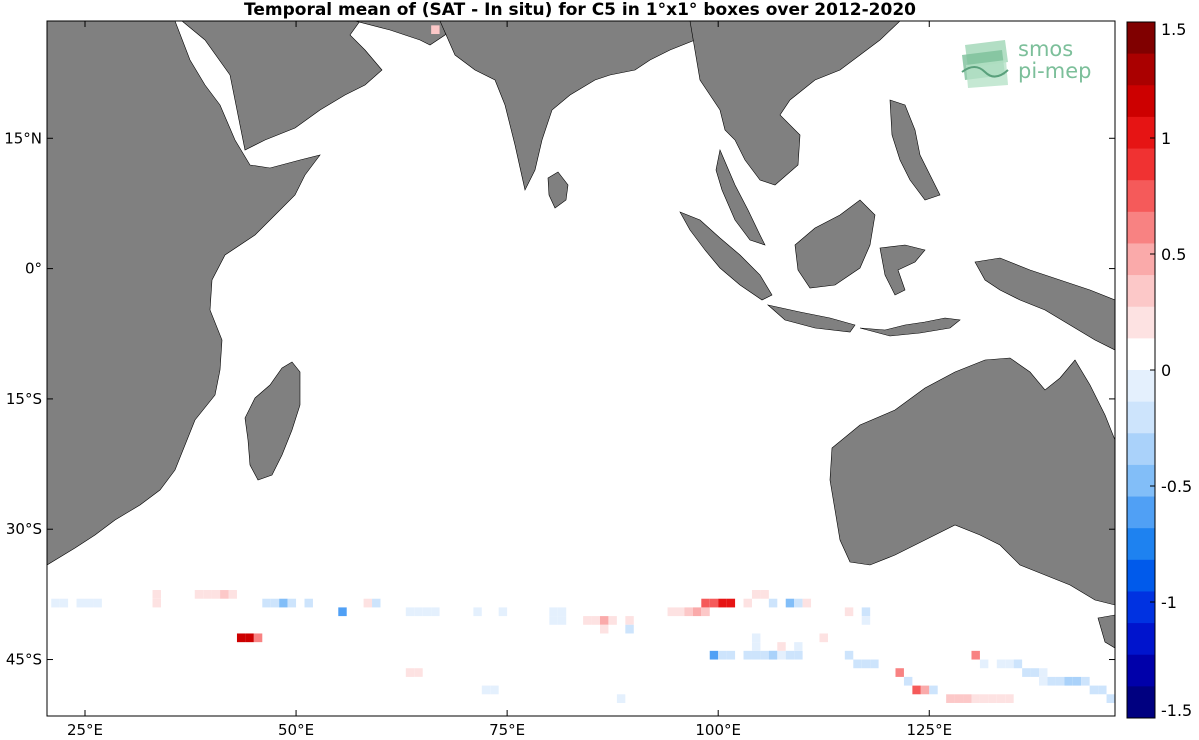 This screenshot has width=1199, height=740. What do you see at coordinates (910, 327) in the screenshot?
I see `land-lesser-sunda` at bounding box center [910, 327].